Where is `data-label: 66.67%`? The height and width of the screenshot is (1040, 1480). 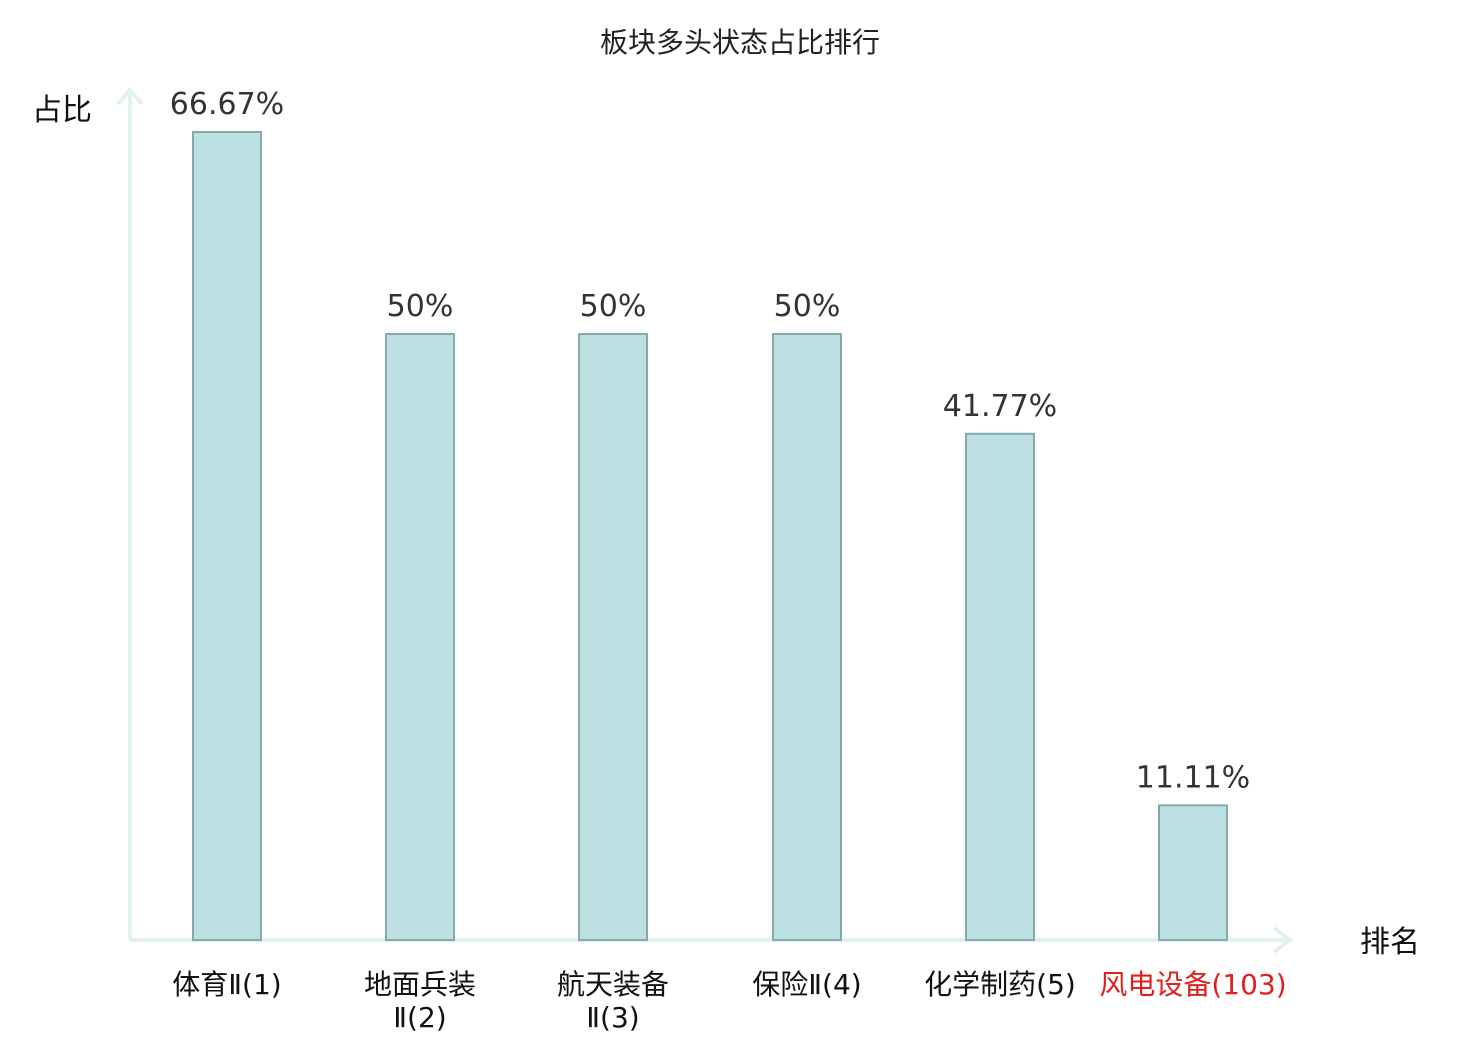
data-label: 66.67% is located at coordinates (227, 104).